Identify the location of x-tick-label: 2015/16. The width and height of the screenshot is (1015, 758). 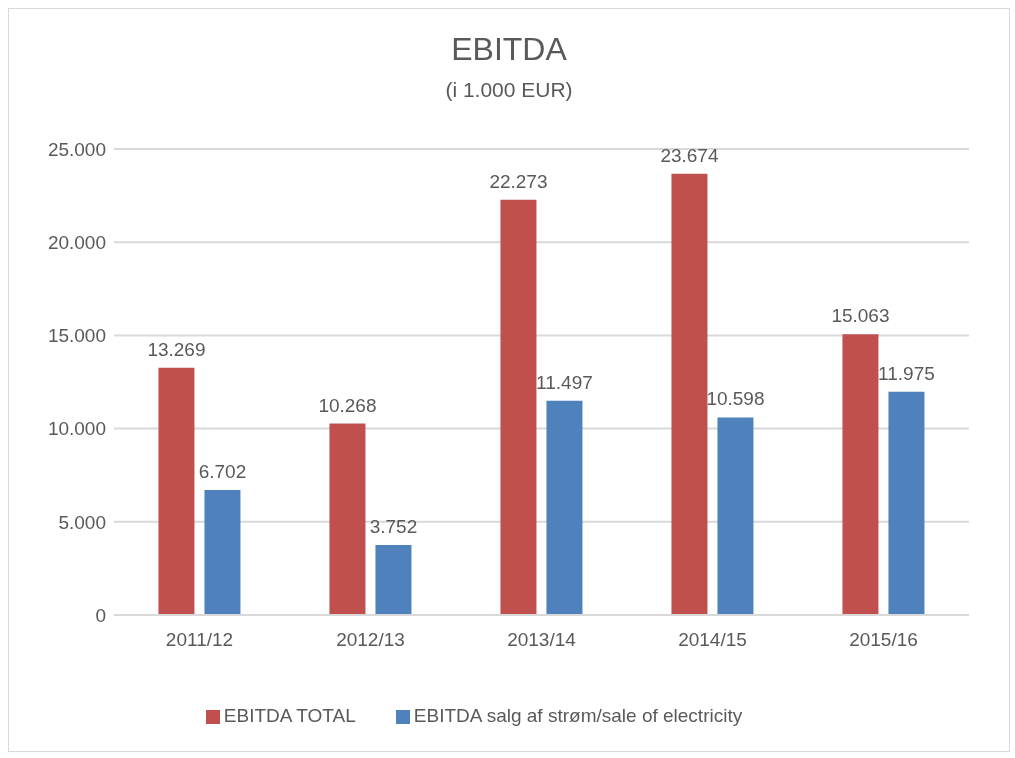
(883, 640).